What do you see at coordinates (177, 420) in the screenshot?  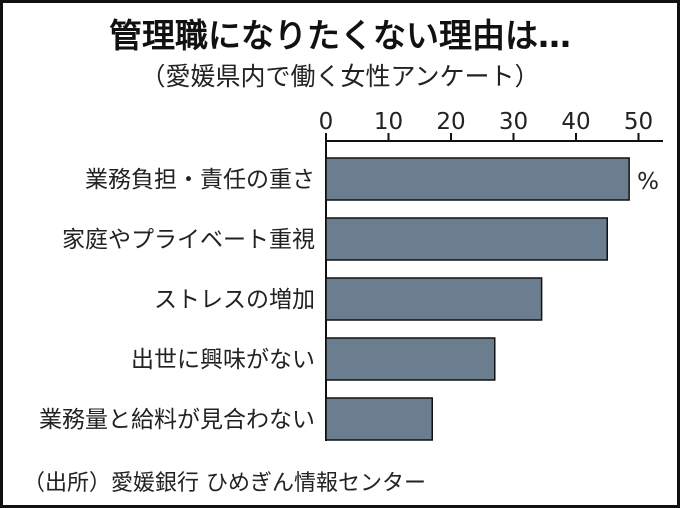 I see `category-label: 業務量と給料が見合わない` at bounding box center [177, 420].